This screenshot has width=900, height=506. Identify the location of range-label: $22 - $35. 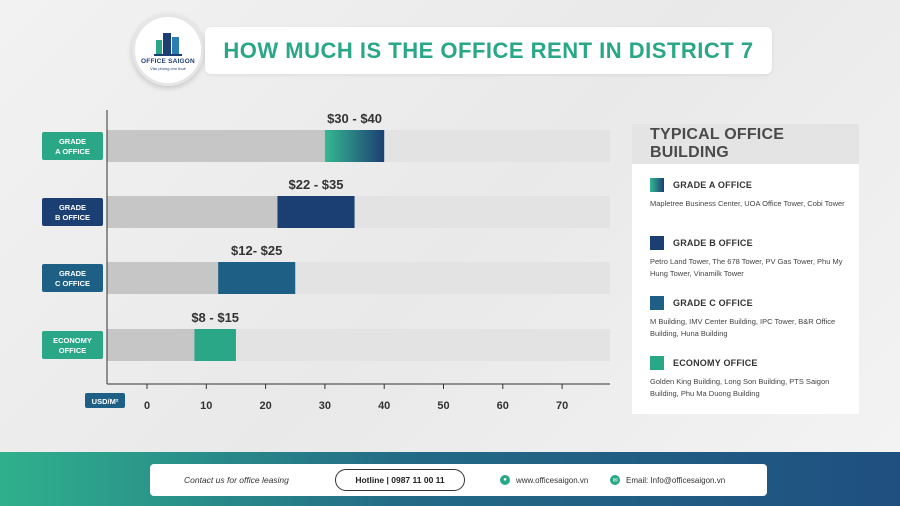
(316, 184).